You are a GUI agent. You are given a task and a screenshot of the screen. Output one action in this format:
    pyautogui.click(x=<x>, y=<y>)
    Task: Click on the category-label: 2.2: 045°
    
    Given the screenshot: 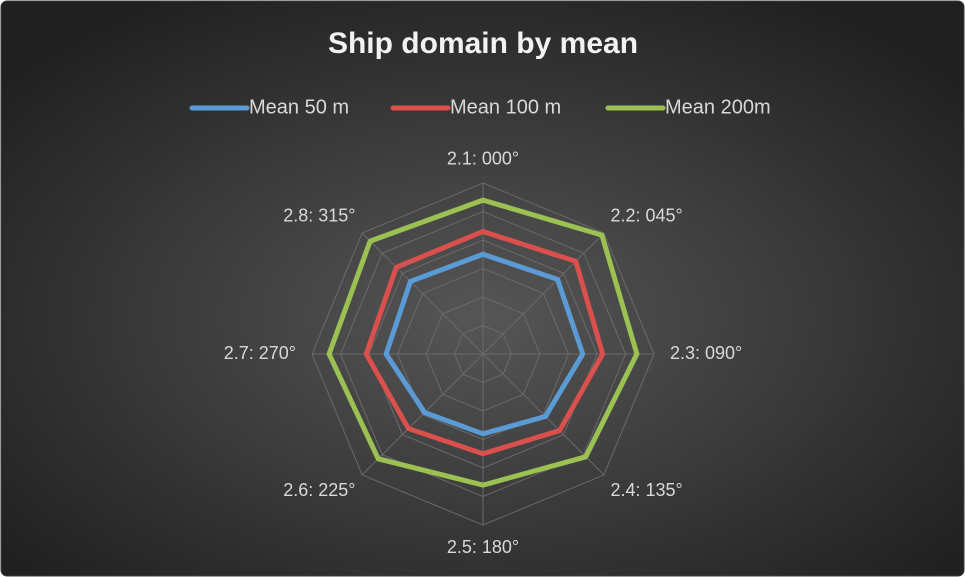 What is the action you would take?
    pyautogui.click(x=647, y=216)
    